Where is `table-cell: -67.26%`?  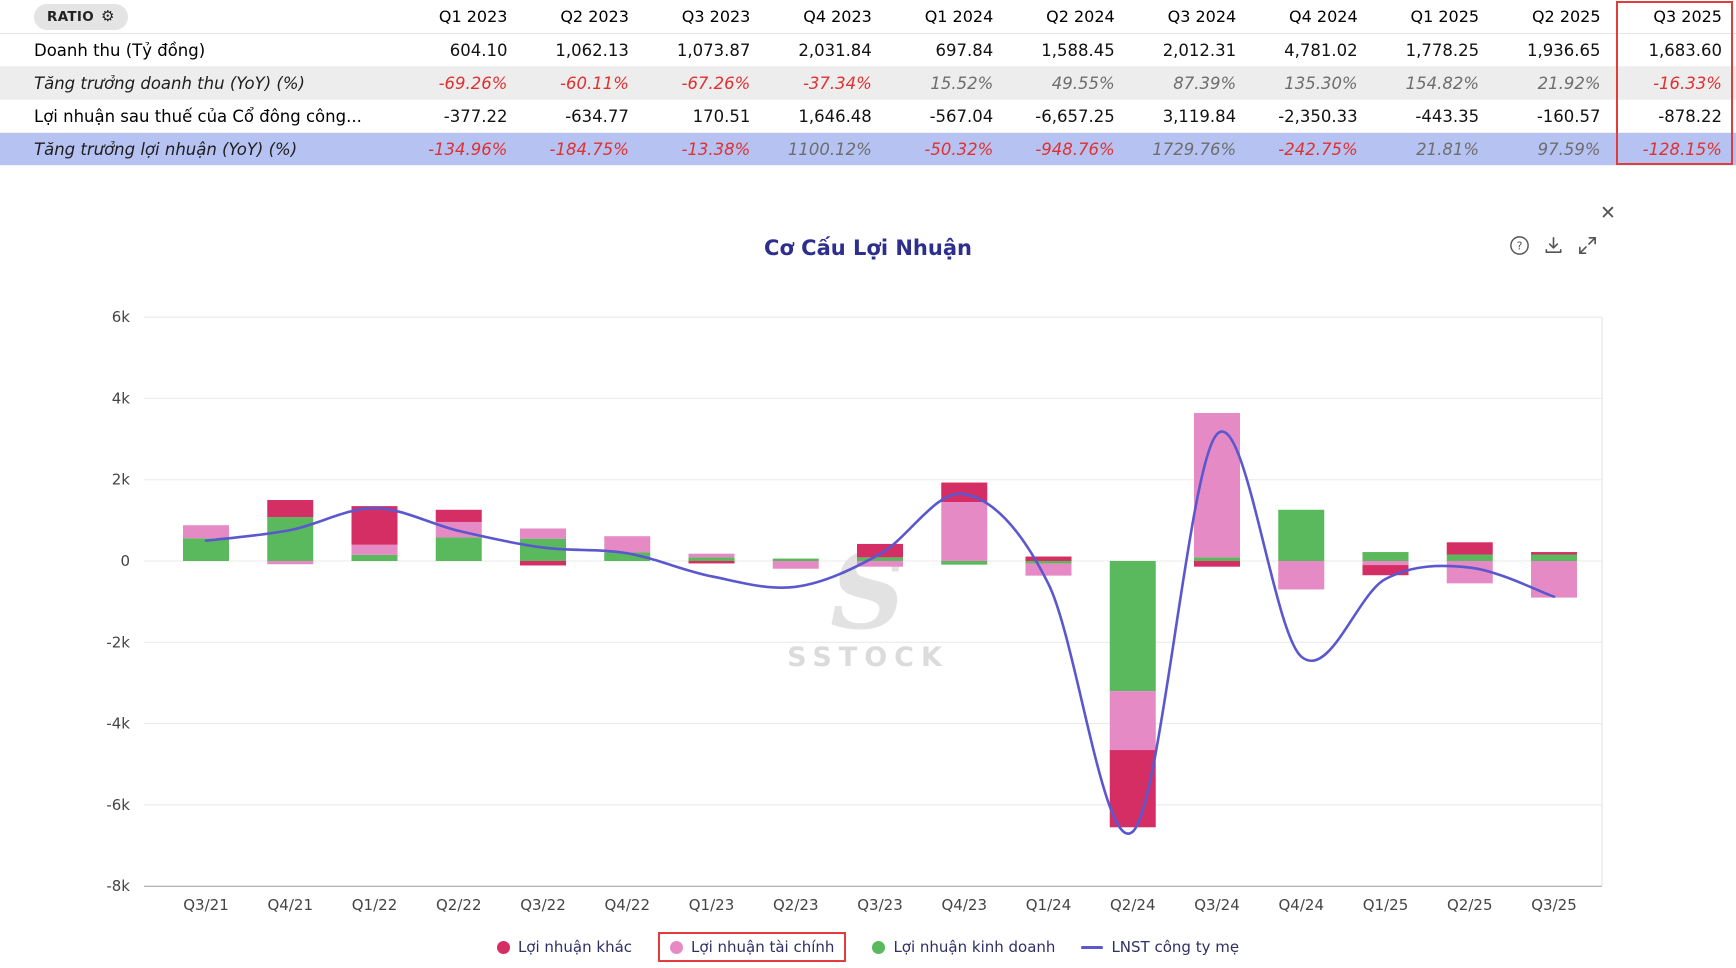 table-cell: -67.26% is located at coordinates (716, 83).